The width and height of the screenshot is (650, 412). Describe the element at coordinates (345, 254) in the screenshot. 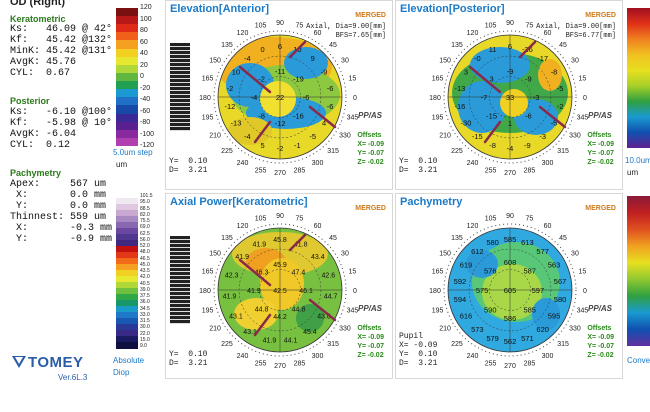

I see `angle-label: 30` at that location.